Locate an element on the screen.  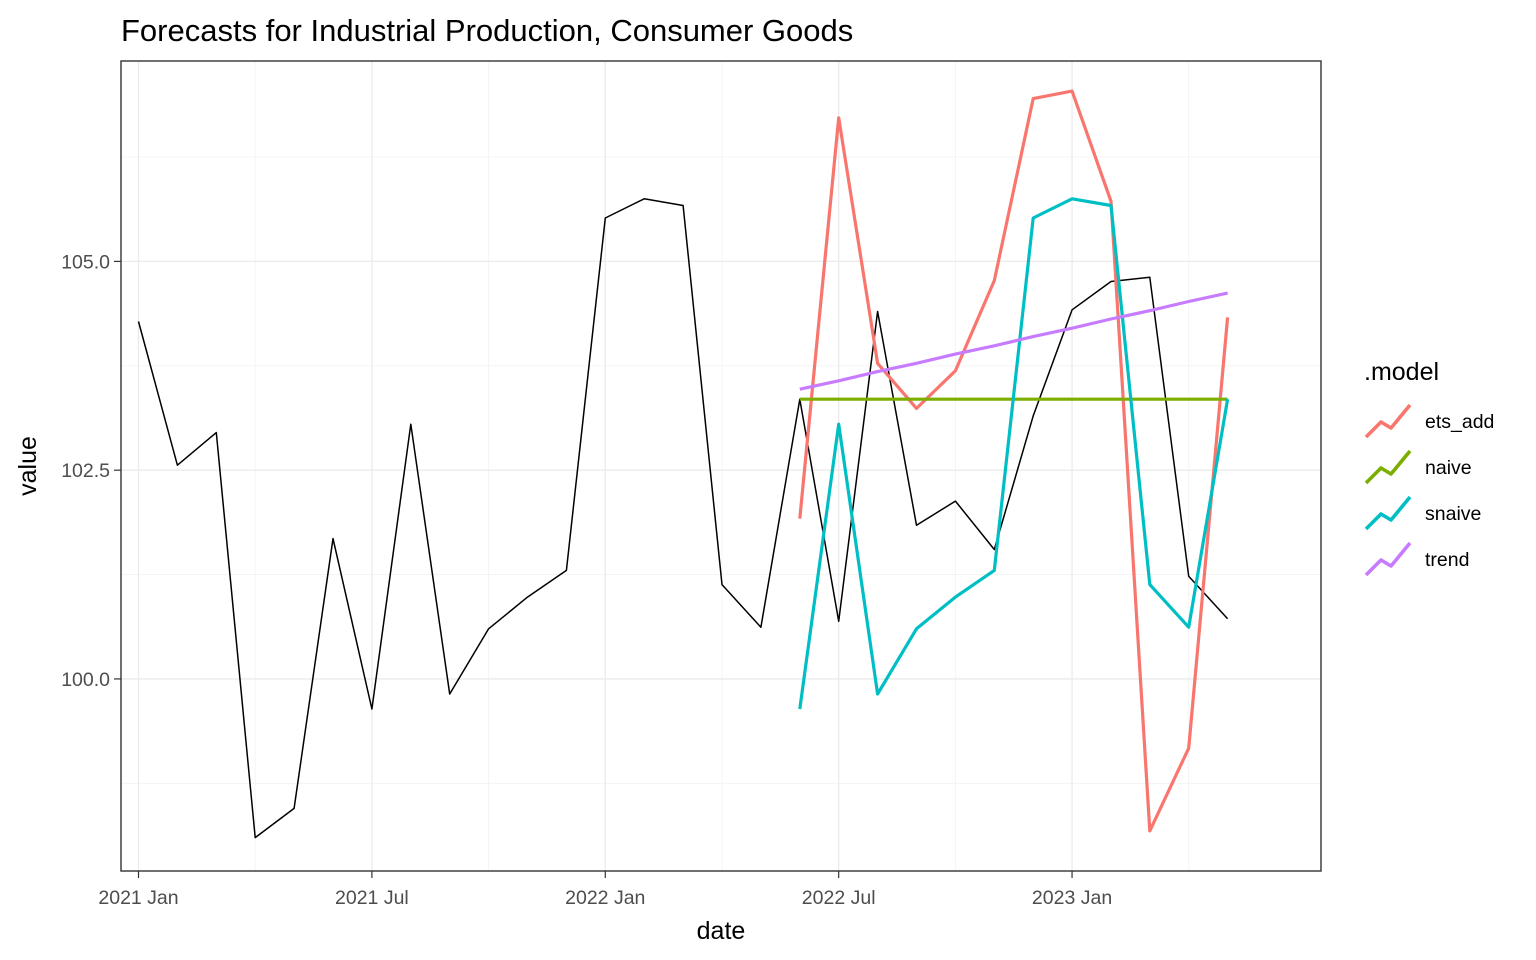
x-tick-label: 2022 Jul is located at coordinates (839, 898).